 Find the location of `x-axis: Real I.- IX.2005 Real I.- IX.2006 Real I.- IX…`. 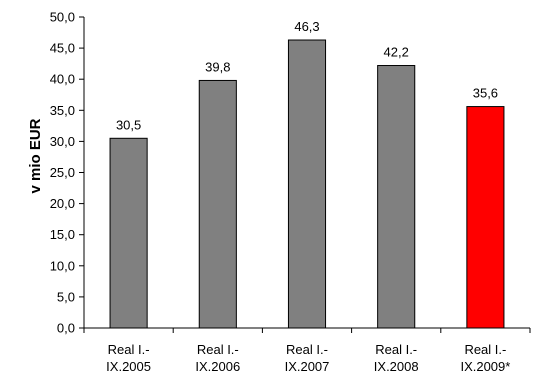

x-axis: Real I.- IX.2005 Real I.- IX.2006 Real I.- IX… is located at coordinates (307, 350).